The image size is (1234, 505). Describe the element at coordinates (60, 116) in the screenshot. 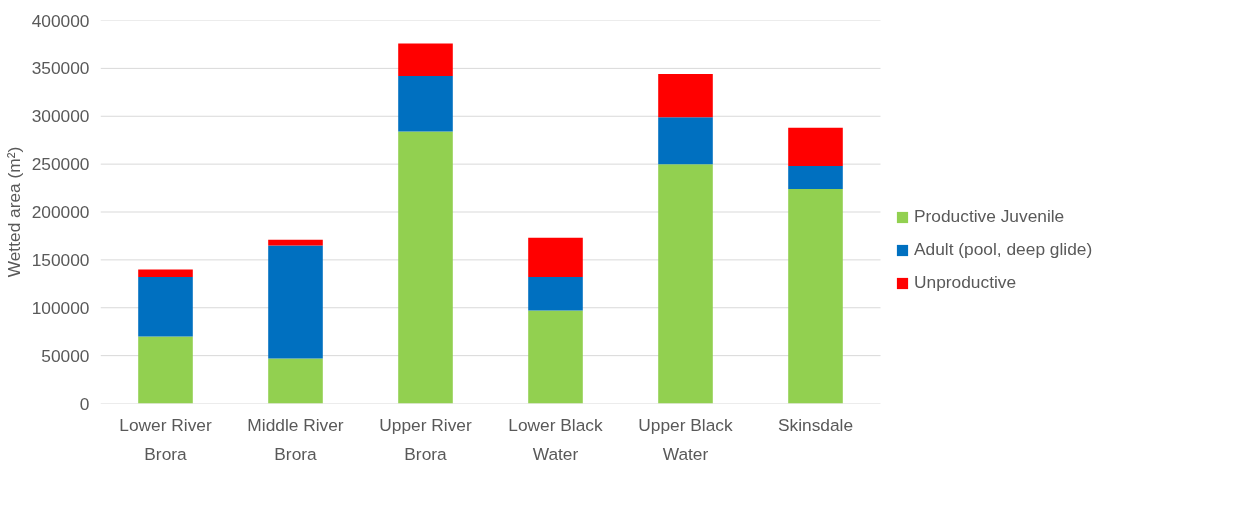

I see `y-tick-label: 300000` at that location.